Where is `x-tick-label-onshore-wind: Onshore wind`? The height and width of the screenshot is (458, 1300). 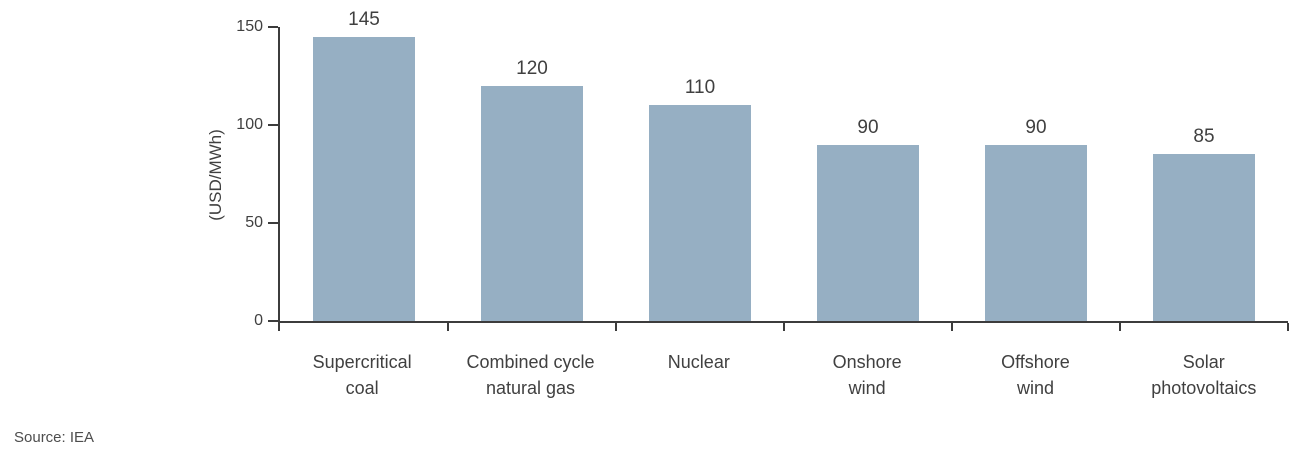
x-tick-label-onshore-wind: Onshore wind is located at coordinates (867, 375).